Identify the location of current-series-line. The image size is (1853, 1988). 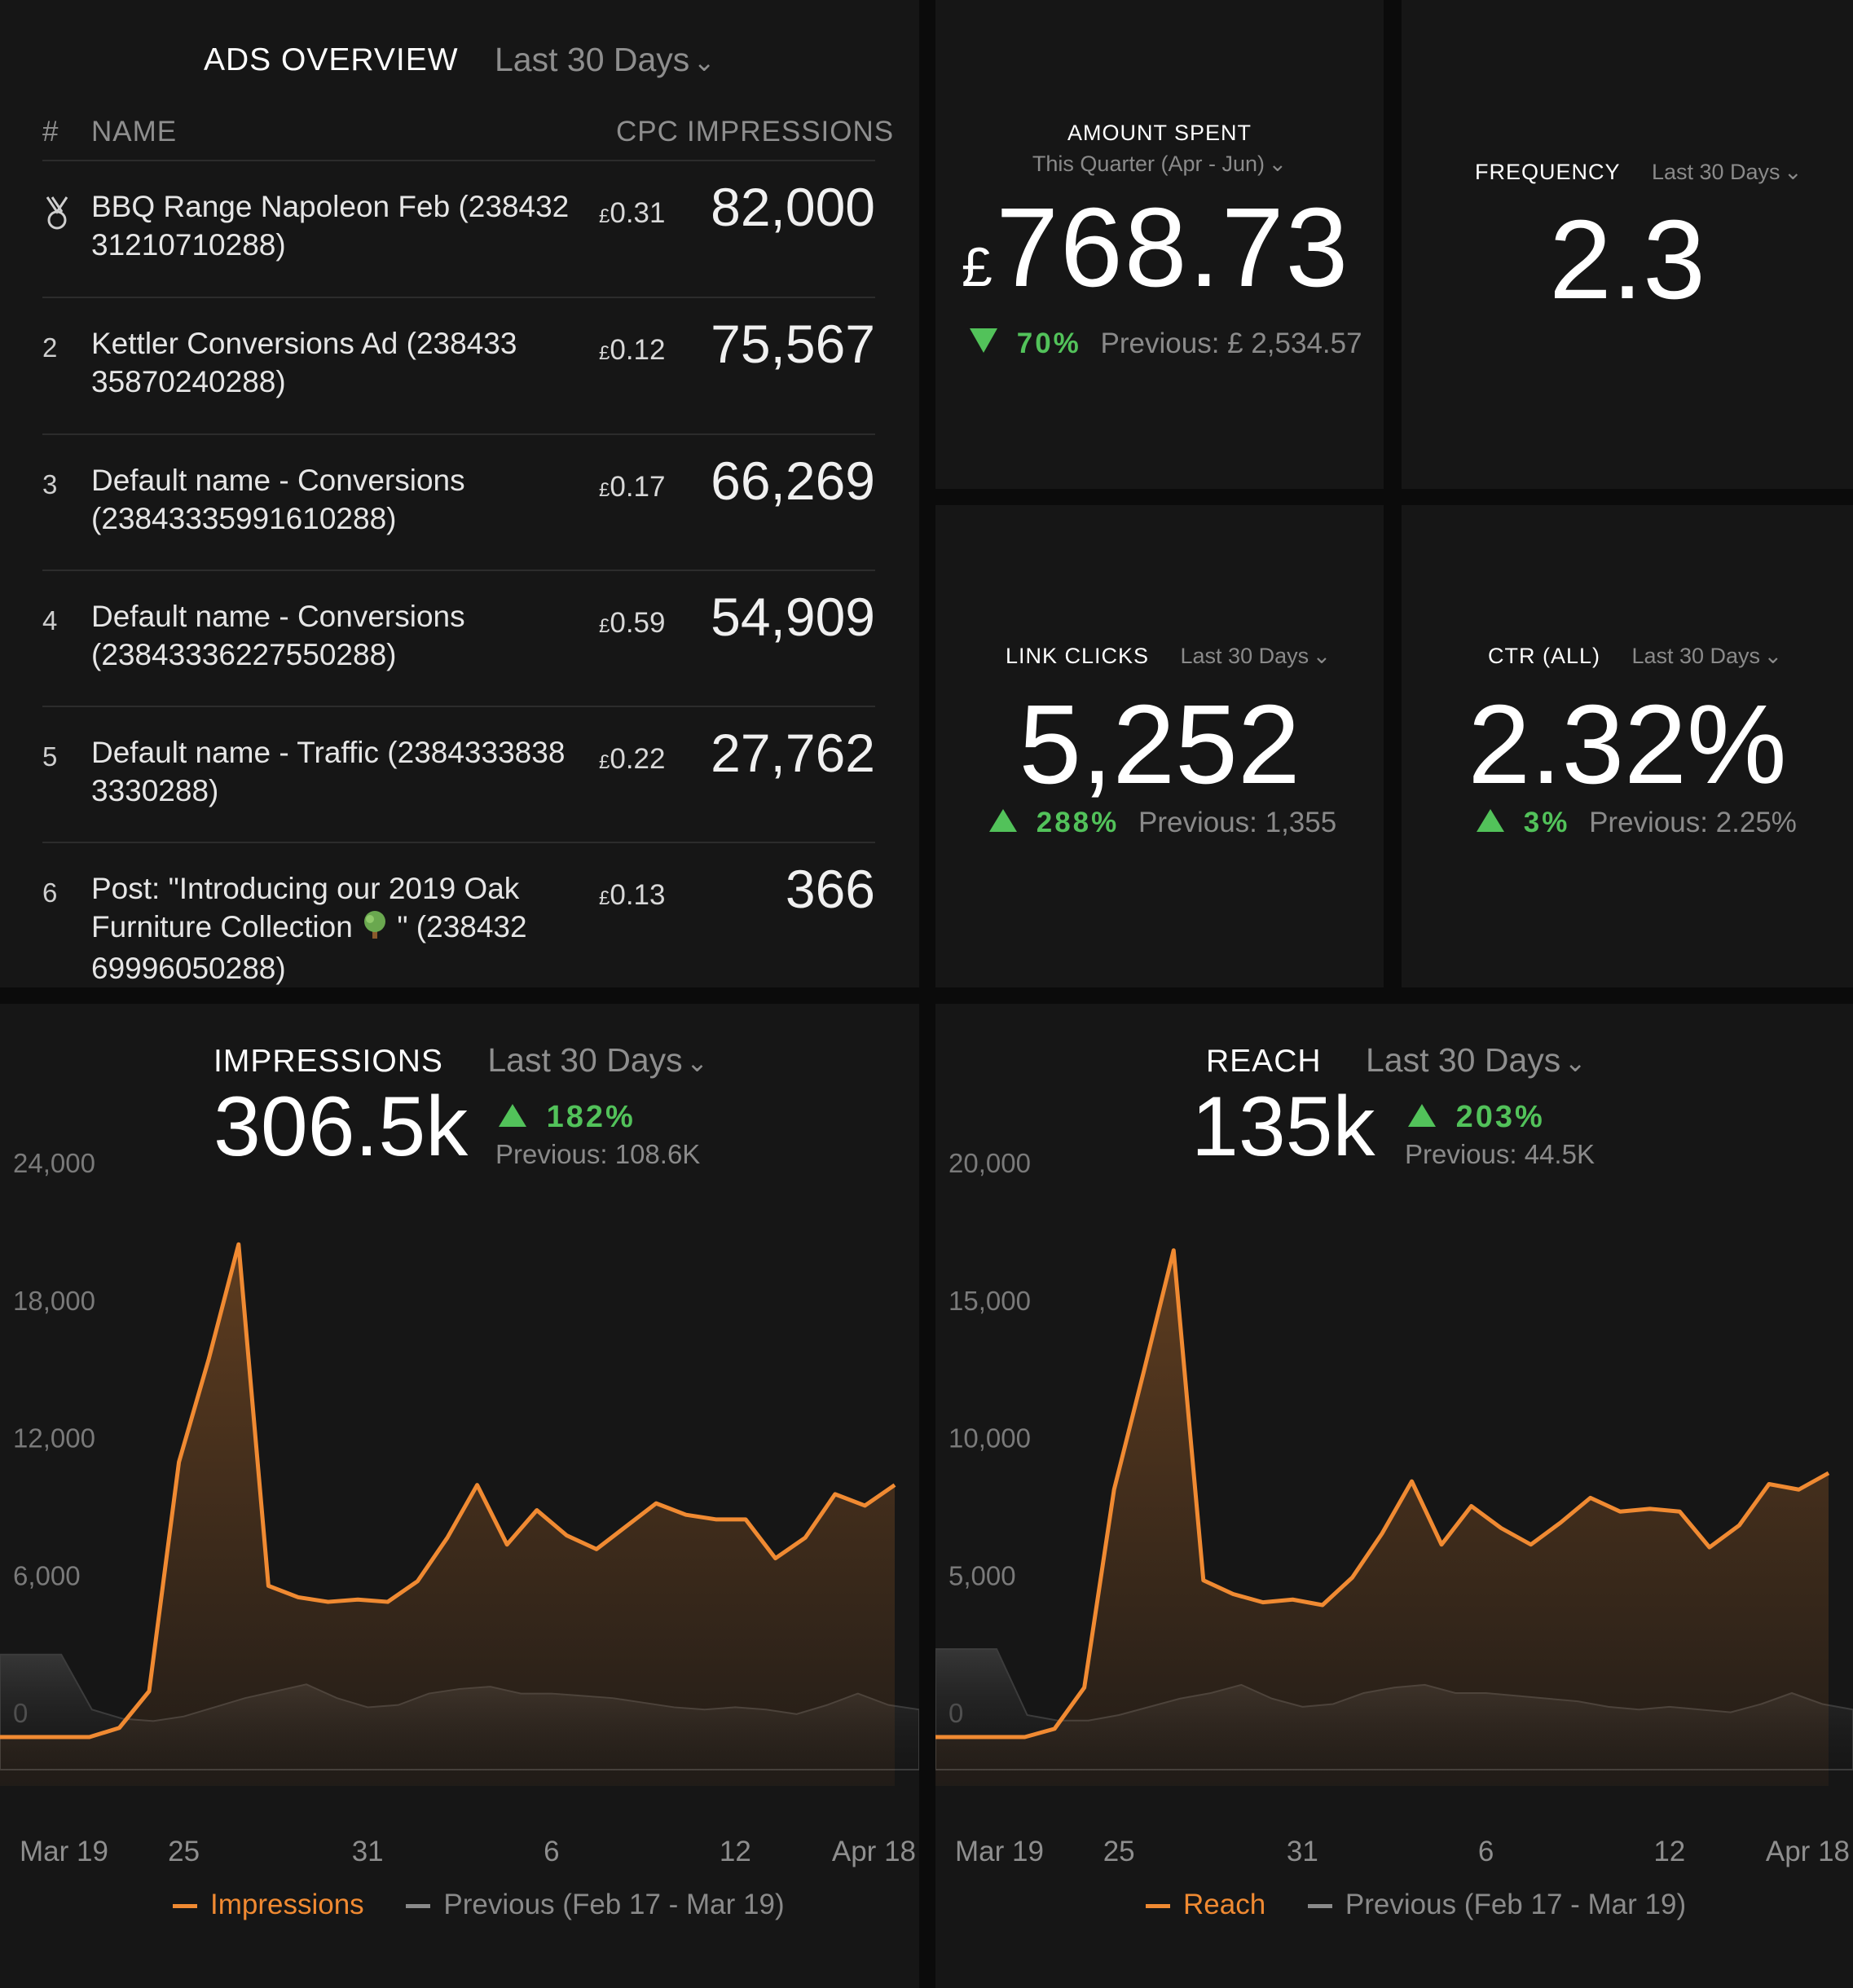
(1382, 1494).